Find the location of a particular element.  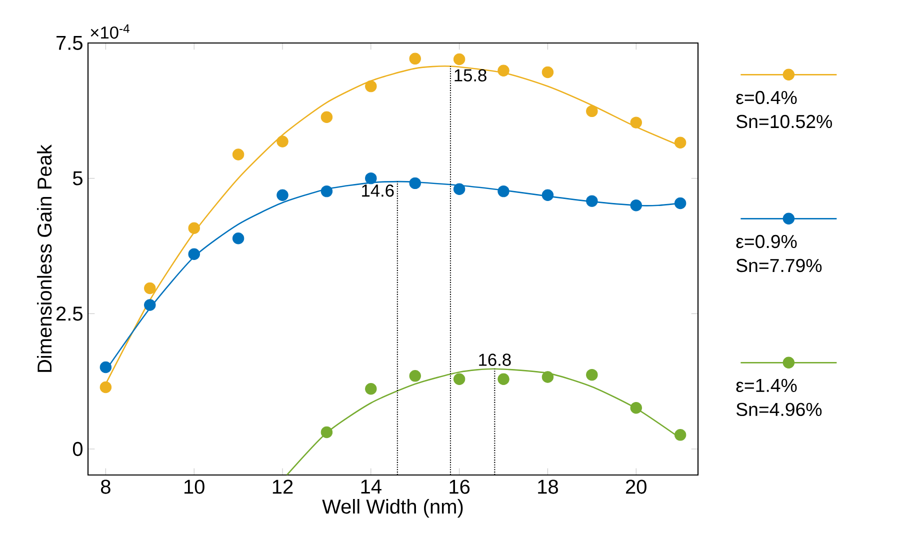

y-axis-title: Dimensionless Gain Peak is located at coordinates (44, 258).